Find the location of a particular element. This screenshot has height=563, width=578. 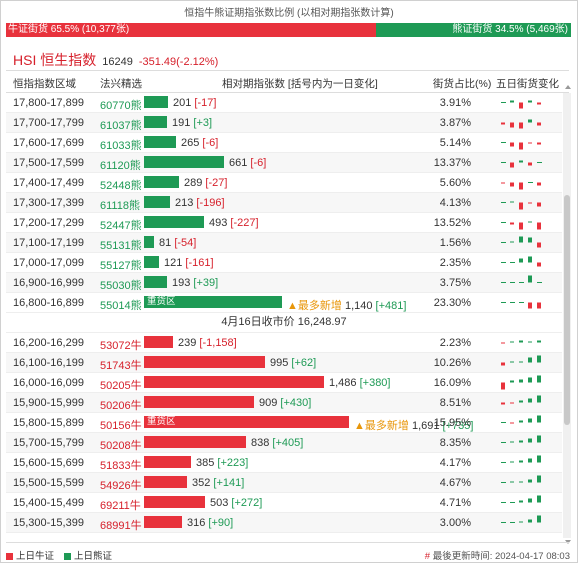

five-day-trend is located at coordinates (523, 442).